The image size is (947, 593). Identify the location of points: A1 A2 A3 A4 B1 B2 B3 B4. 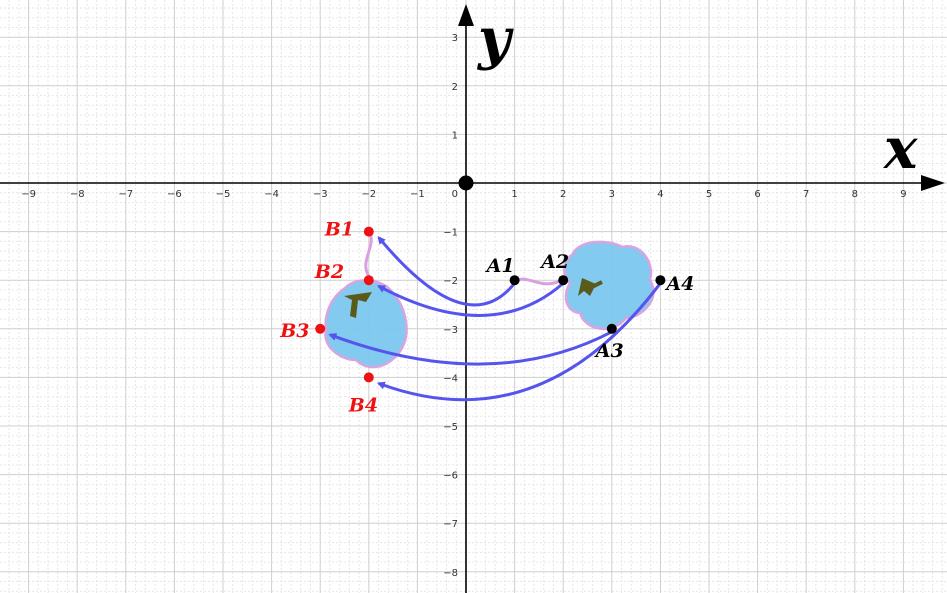
(486, 318).